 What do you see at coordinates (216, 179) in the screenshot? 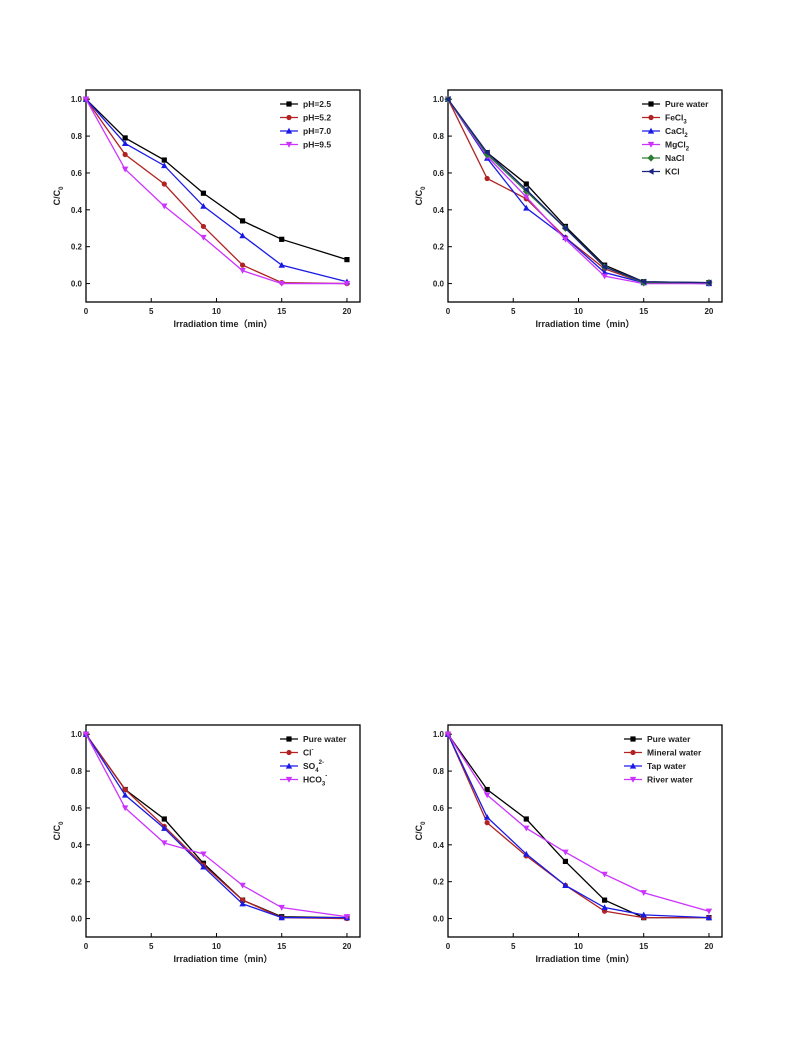
I see `series-line` at bounding box center [216, 179].